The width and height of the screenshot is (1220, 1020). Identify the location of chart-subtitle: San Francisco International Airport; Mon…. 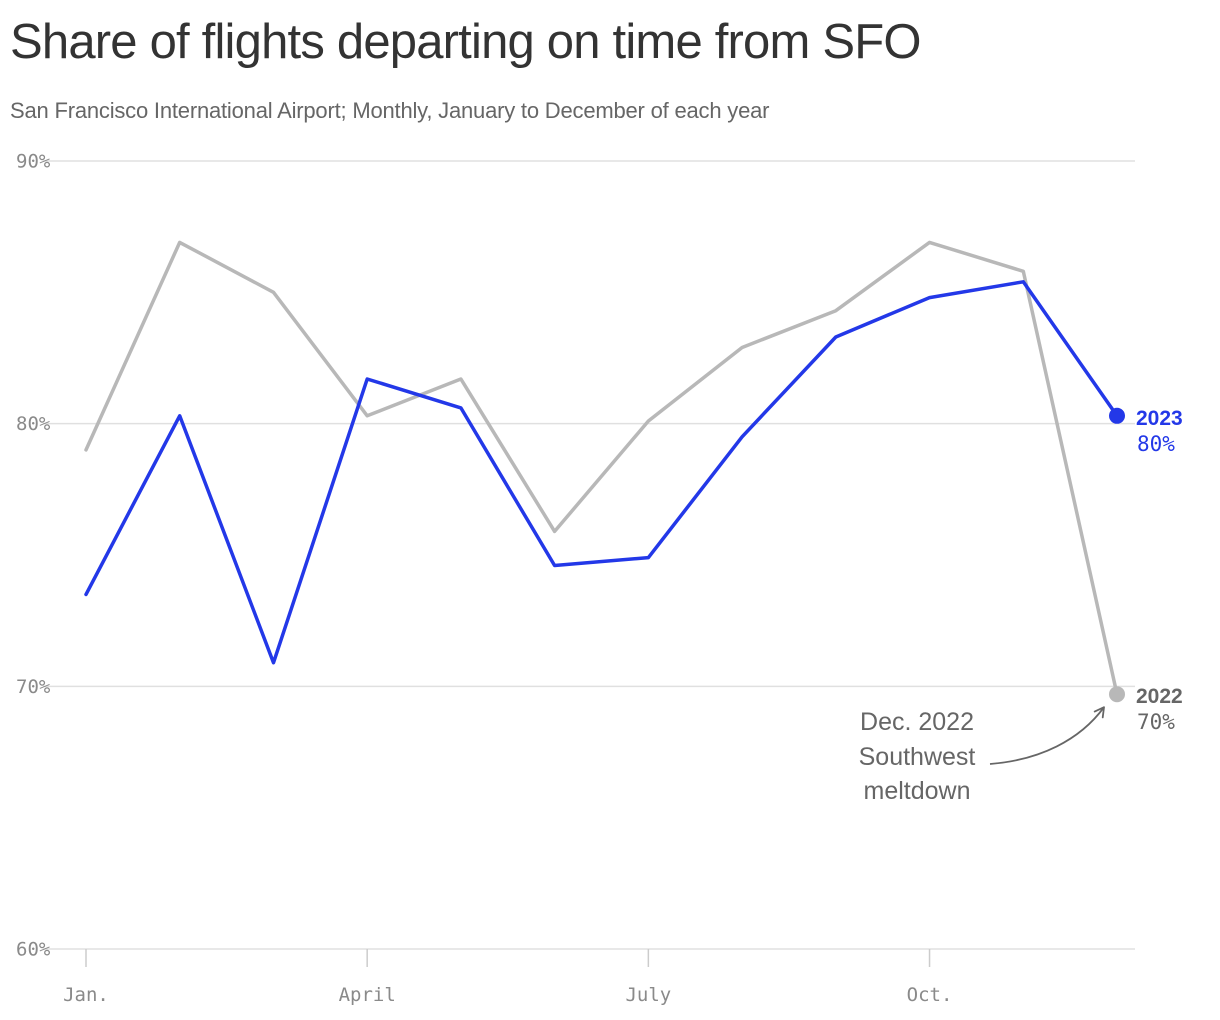
(390, 110).